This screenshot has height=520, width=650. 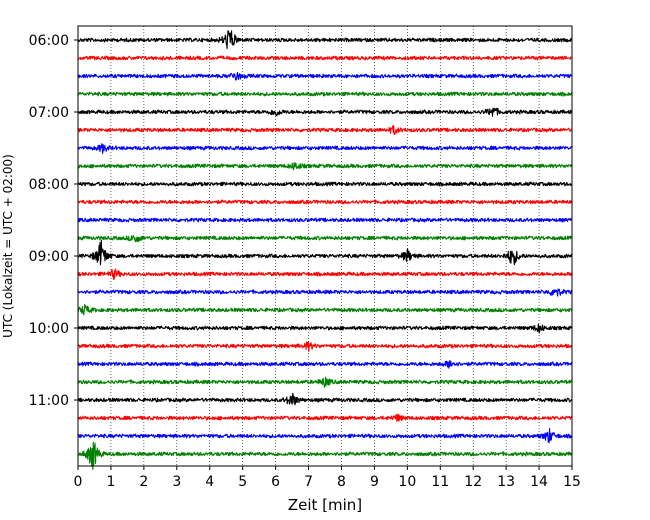 I want to click on x-tick-label: 14, so click(x=539, y=482).